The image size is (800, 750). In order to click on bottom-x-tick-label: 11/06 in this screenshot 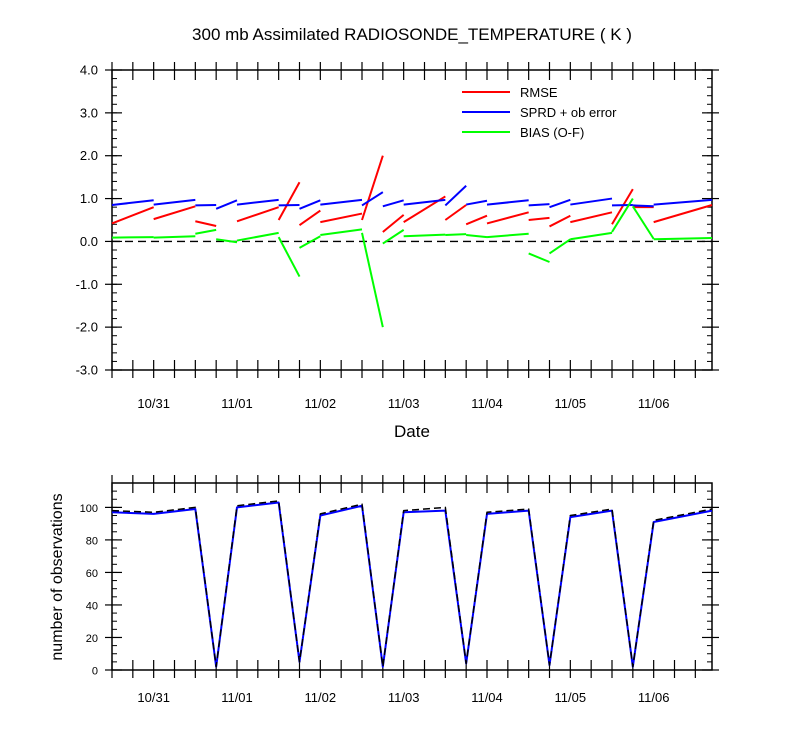, I will do `click(654, 697)`.